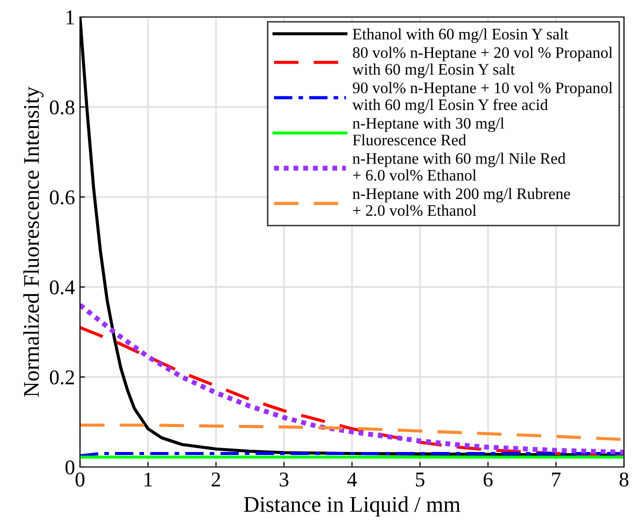 The width and height of the screenshot is (636, 525). Describe the element at coordinates (62, 377) in the screenshot. I see `y-tick-label: 0.2` at that location.